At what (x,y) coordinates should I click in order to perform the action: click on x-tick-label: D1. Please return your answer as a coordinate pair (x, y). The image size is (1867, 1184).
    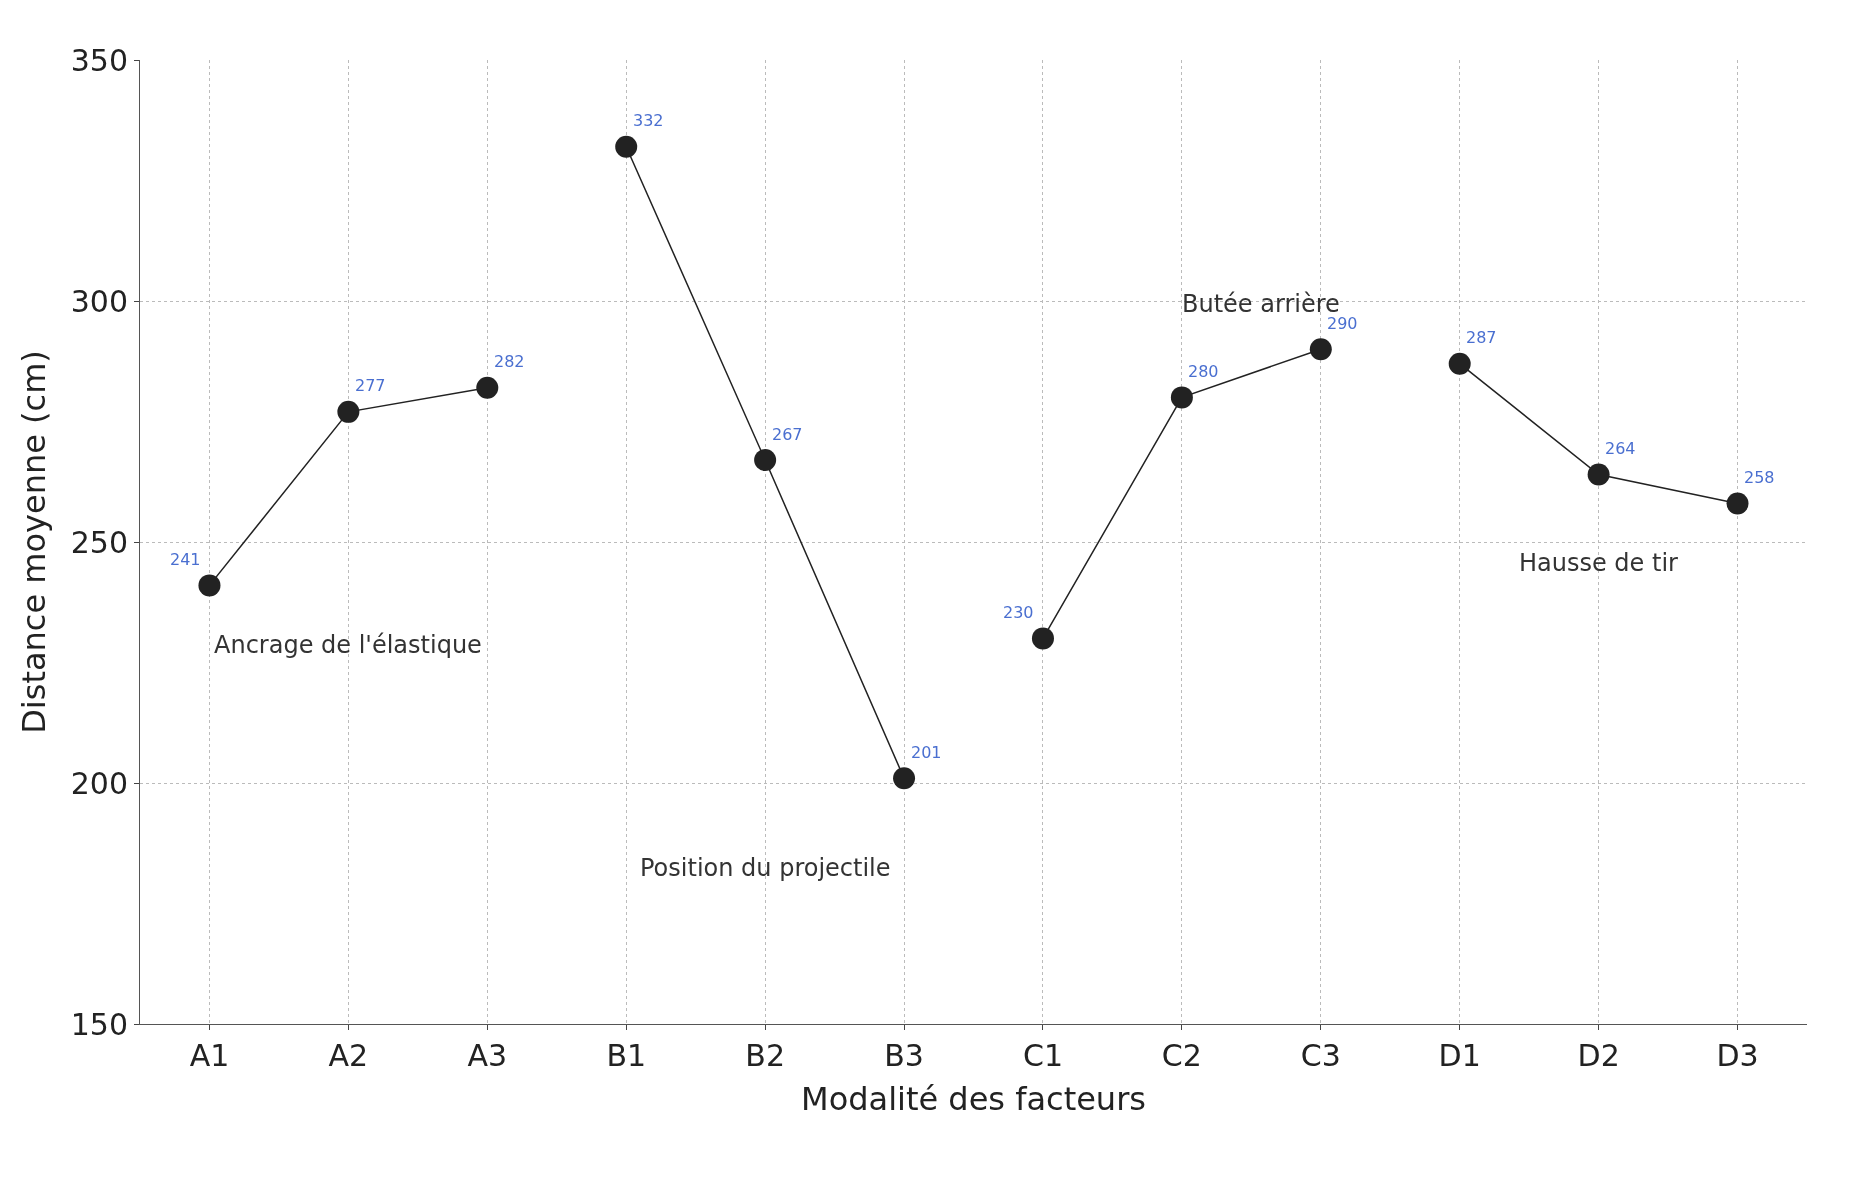
    Looking at the image, I should click on (1459, 1055).